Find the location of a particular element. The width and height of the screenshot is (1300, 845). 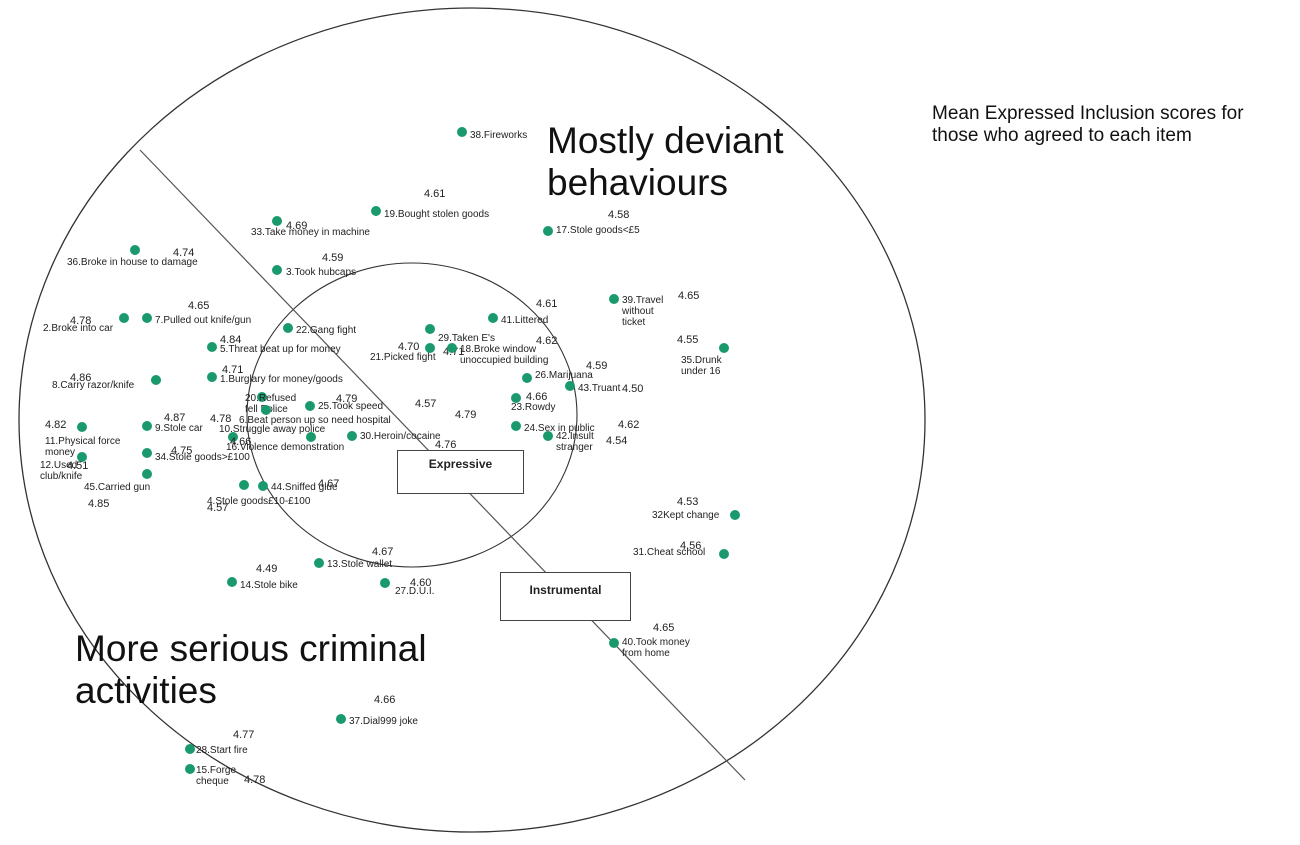

item-point-group: 3.Took hubcaps 4.59 is located at coordinates (314, 265).